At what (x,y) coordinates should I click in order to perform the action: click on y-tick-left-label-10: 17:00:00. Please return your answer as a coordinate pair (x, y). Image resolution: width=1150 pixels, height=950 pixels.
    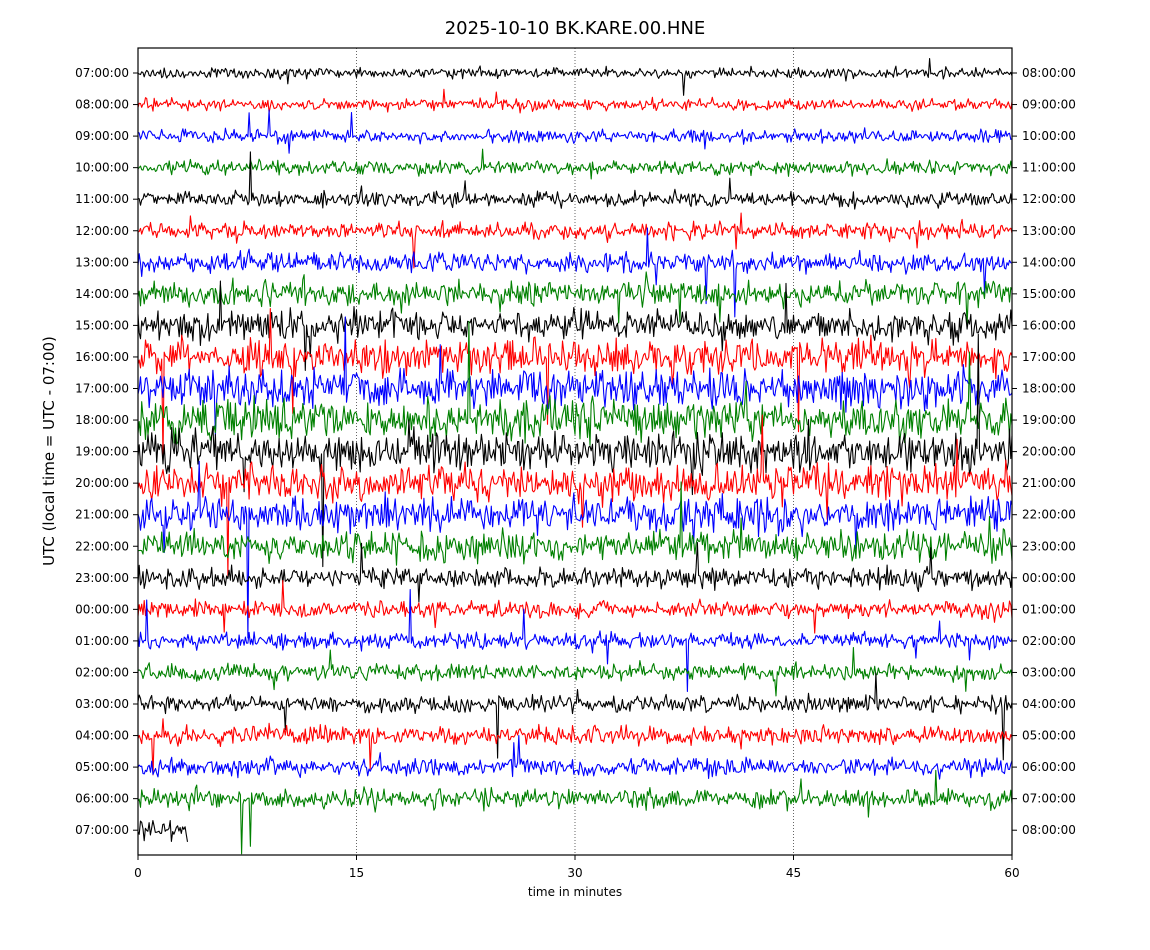
    Looking at the image, I should click on (102, 389).